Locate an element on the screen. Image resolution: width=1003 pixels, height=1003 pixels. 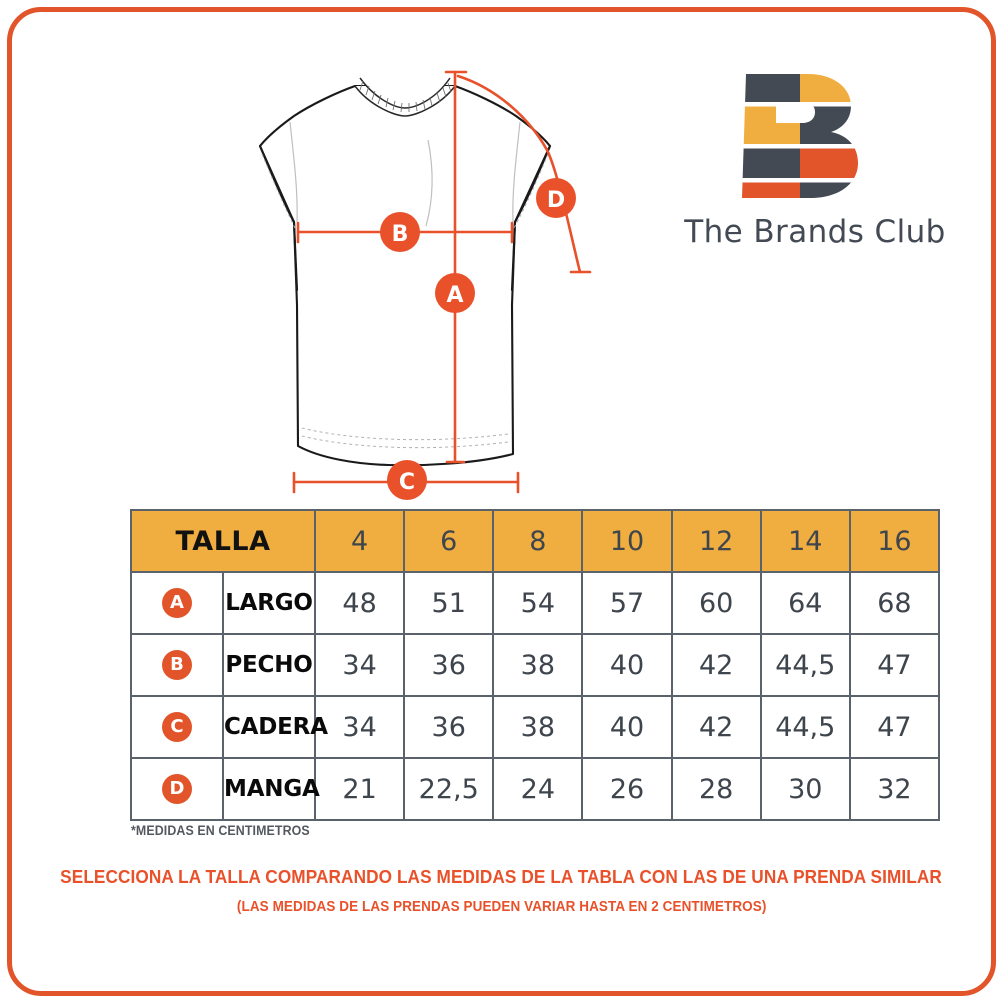
row-label-manga: MANGA is located at coordinates (271, 789).